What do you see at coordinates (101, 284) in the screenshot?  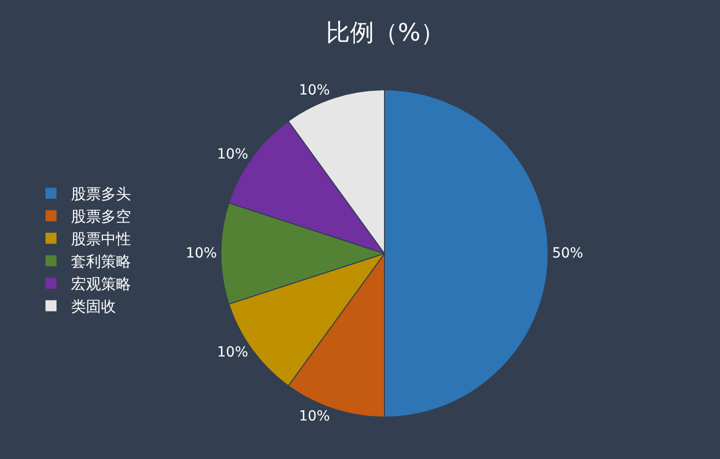 I see `legend-label: 宏观策略` at bounding box center [101, 284].